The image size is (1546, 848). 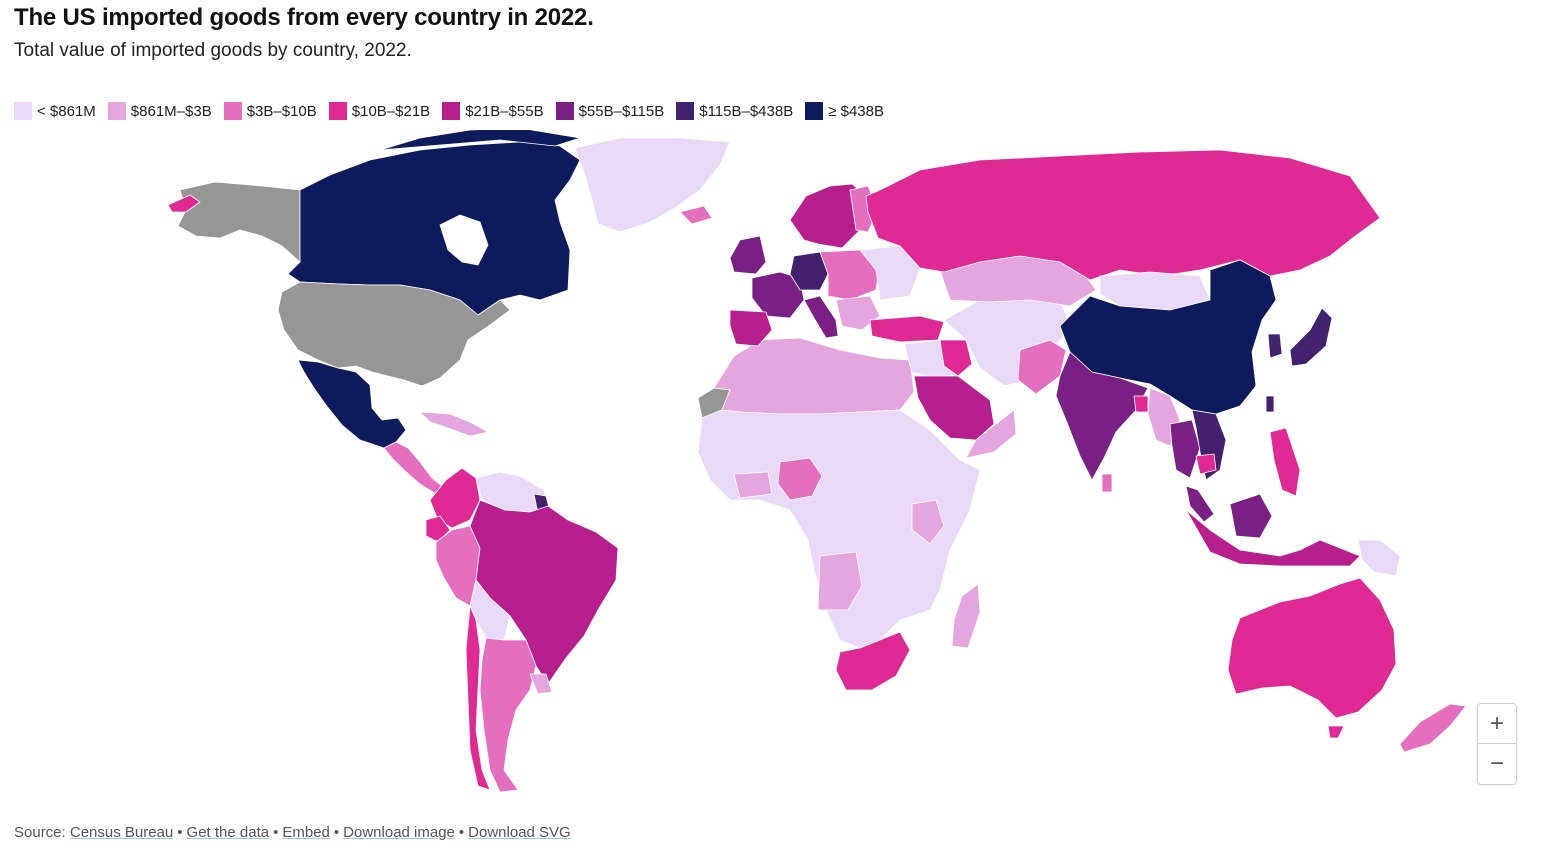 What do you see at coordinates (239, 222) in the screenshot?
I see `region-alaska` at bounding box center [239, 222].